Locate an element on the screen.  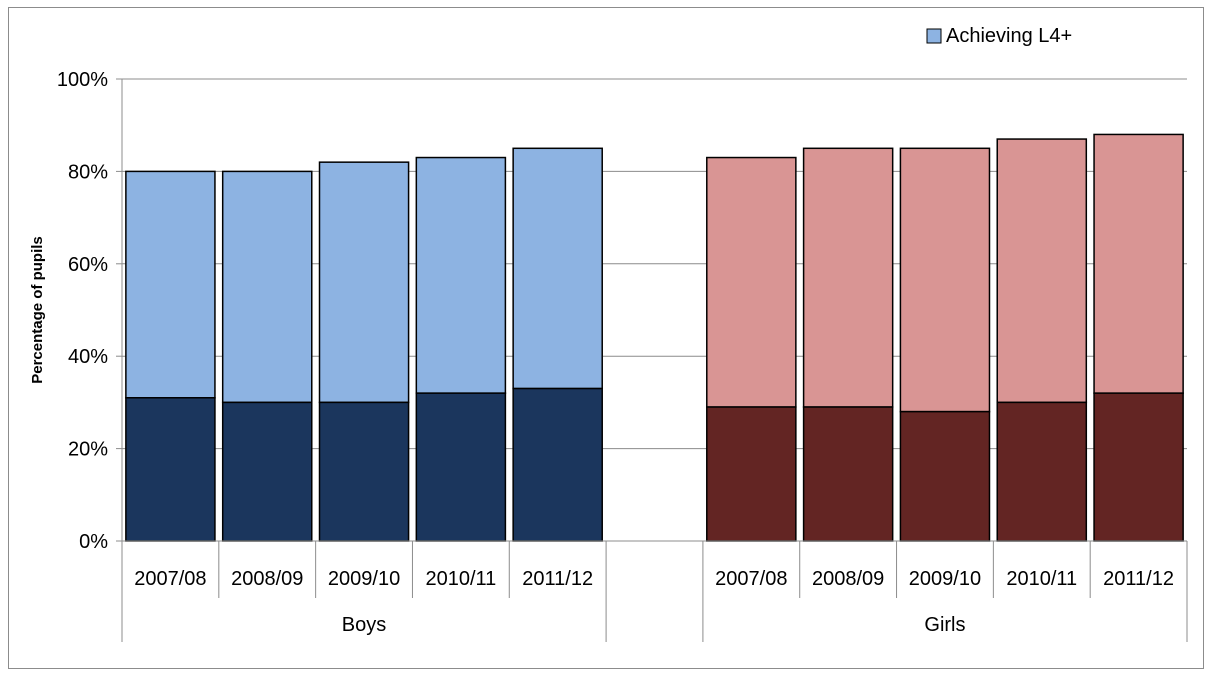
y-tick-label: 20% is located at coordinates (88, 450).